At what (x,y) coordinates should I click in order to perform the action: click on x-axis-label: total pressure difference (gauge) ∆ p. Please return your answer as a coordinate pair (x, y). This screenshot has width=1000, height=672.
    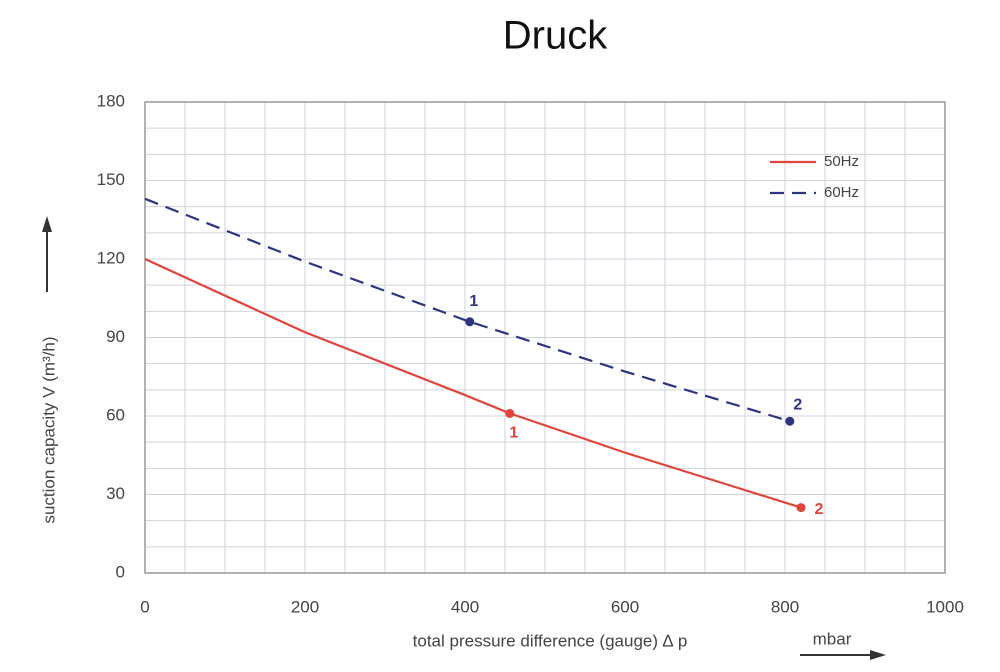
    Looking at the image, I should click on (550, 640).